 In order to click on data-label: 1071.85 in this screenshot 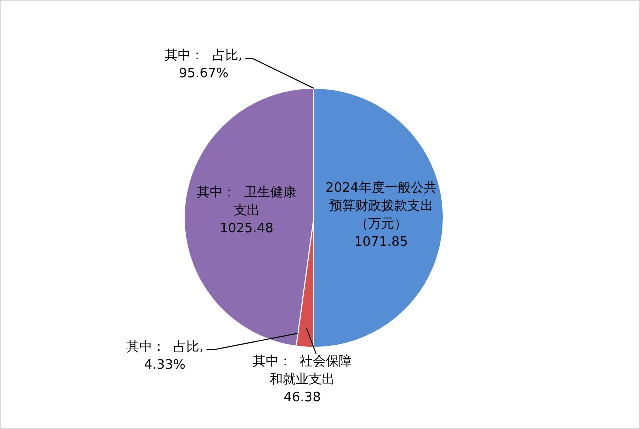, I will do `click(381, 242)`.